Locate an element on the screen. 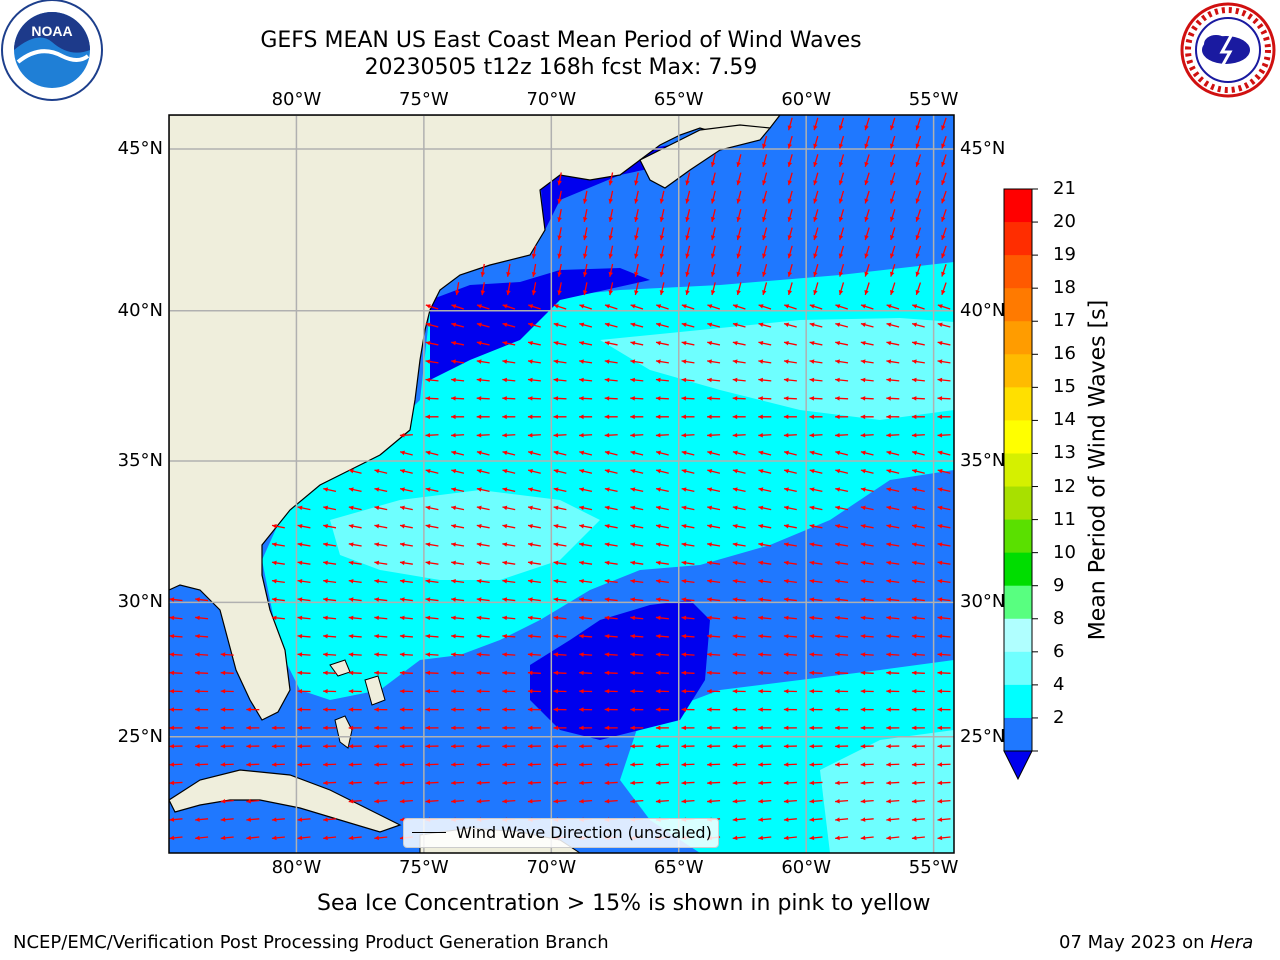  noaa-logo: NOAA is located at coordinates (52, 50).